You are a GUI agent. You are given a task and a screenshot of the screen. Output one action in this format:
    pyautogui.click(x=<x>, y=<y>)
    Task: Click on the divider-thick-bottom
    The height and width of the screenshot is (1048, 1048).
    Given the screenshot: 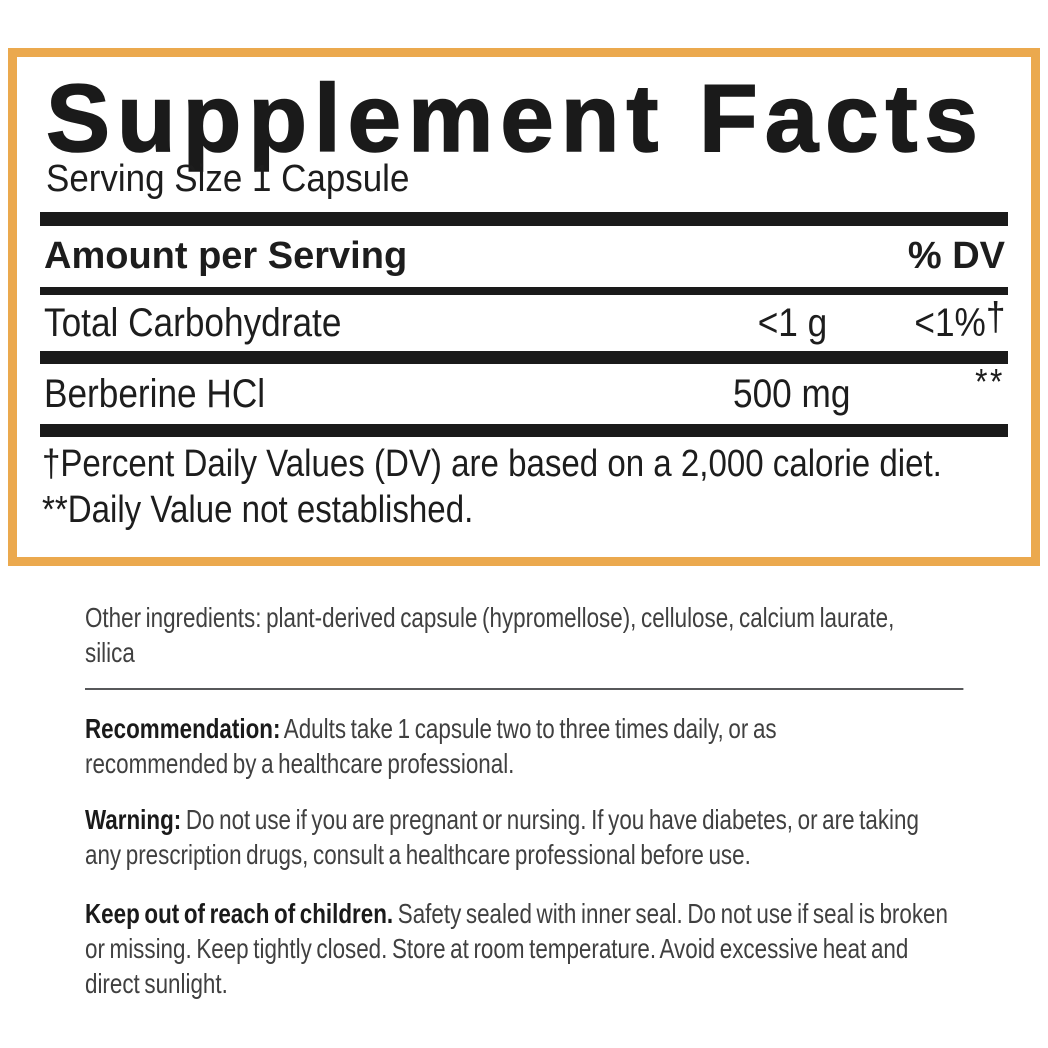 What is the action you would take?
    pyautogui.click(x=524, y=430)
    